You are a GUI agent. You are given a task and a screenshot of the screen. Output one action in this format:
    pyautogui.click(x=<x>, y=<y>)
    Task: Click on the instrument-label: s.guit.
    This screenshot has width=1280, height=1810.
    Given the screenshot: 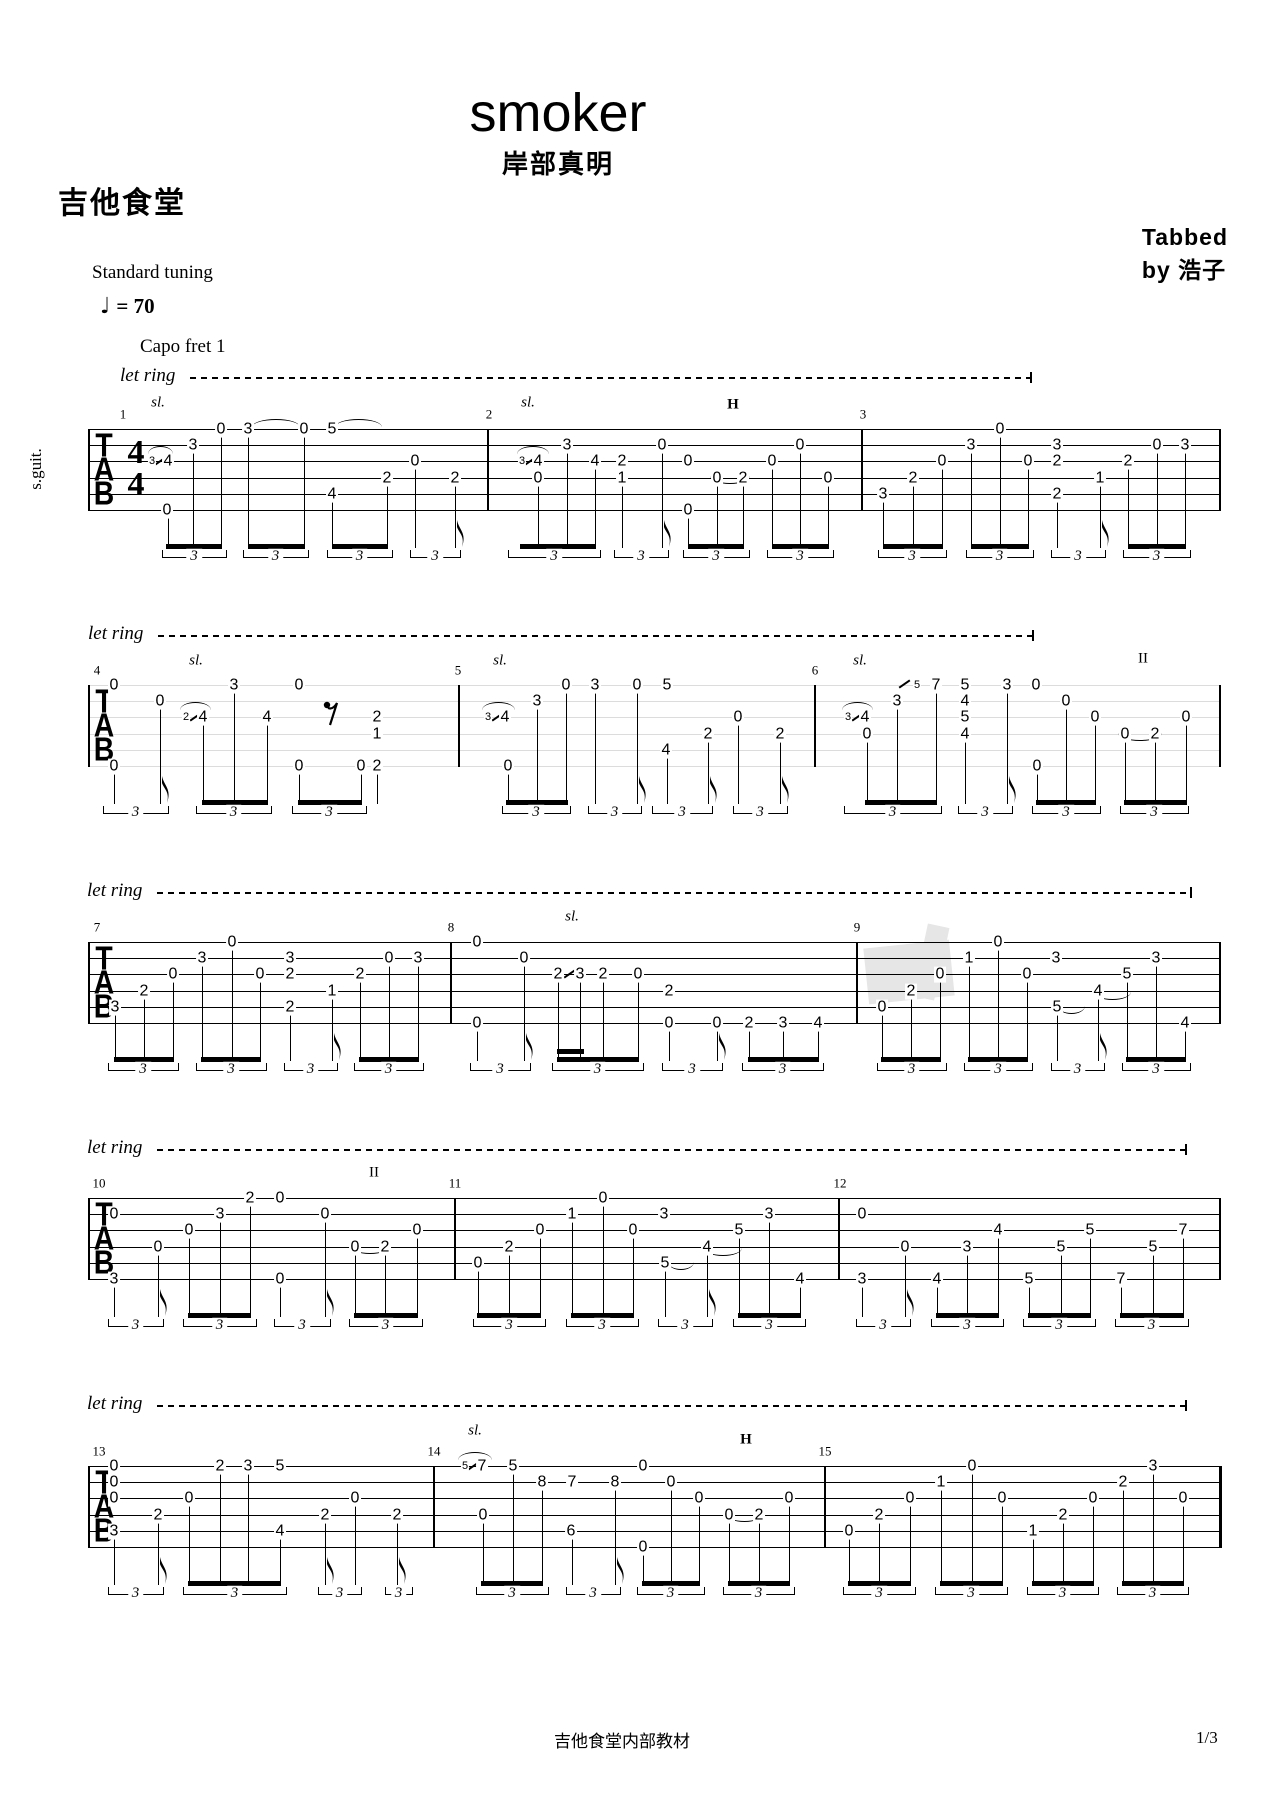 What is the action you would take?
    pyautogui.click(x=35, y=469)
    